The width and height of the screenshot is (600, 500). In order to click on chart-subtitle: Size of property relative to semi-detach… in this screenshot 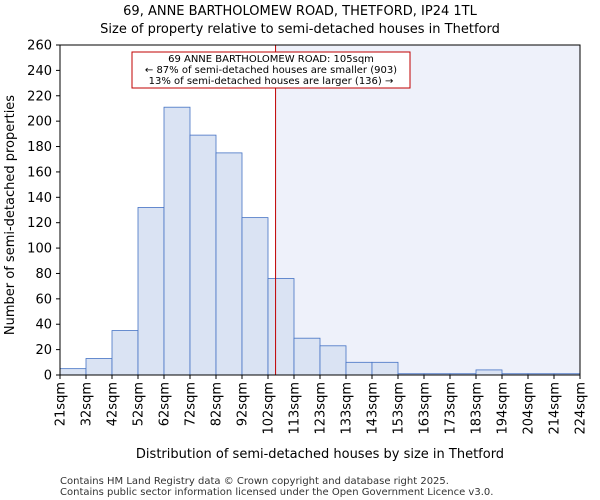, I will do `click(300, 29)`.